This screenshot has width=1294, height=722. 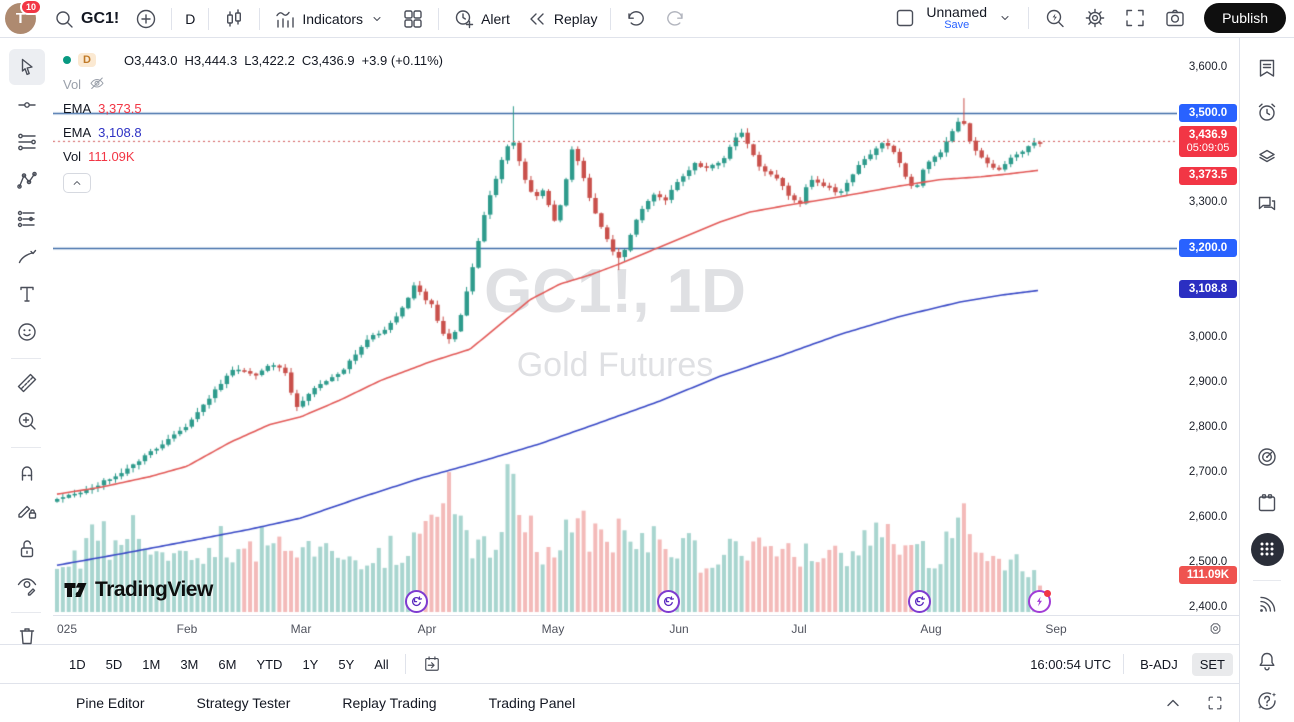 I want to click on legend-low: L3,422.2, so click(x=269, y=60).